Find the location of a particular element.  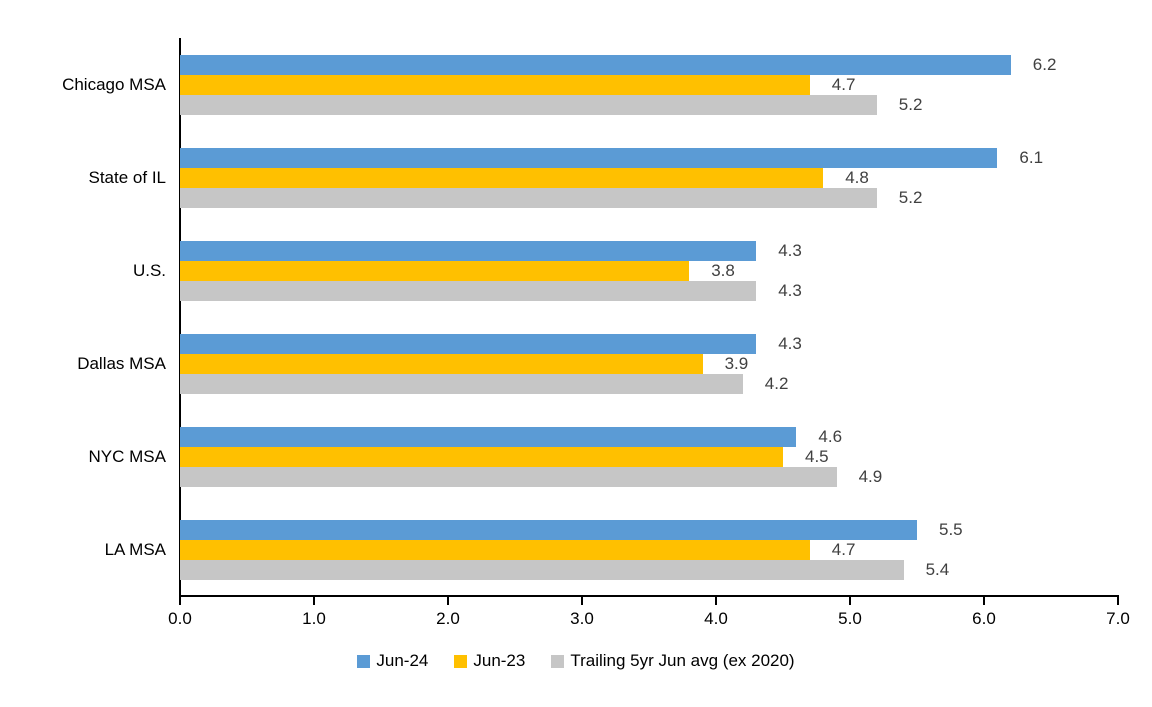

value-label-trailing-5yr-jun-avg-ex-2020-chicago-msa: 5.2 is located at coordinates (910, 104).